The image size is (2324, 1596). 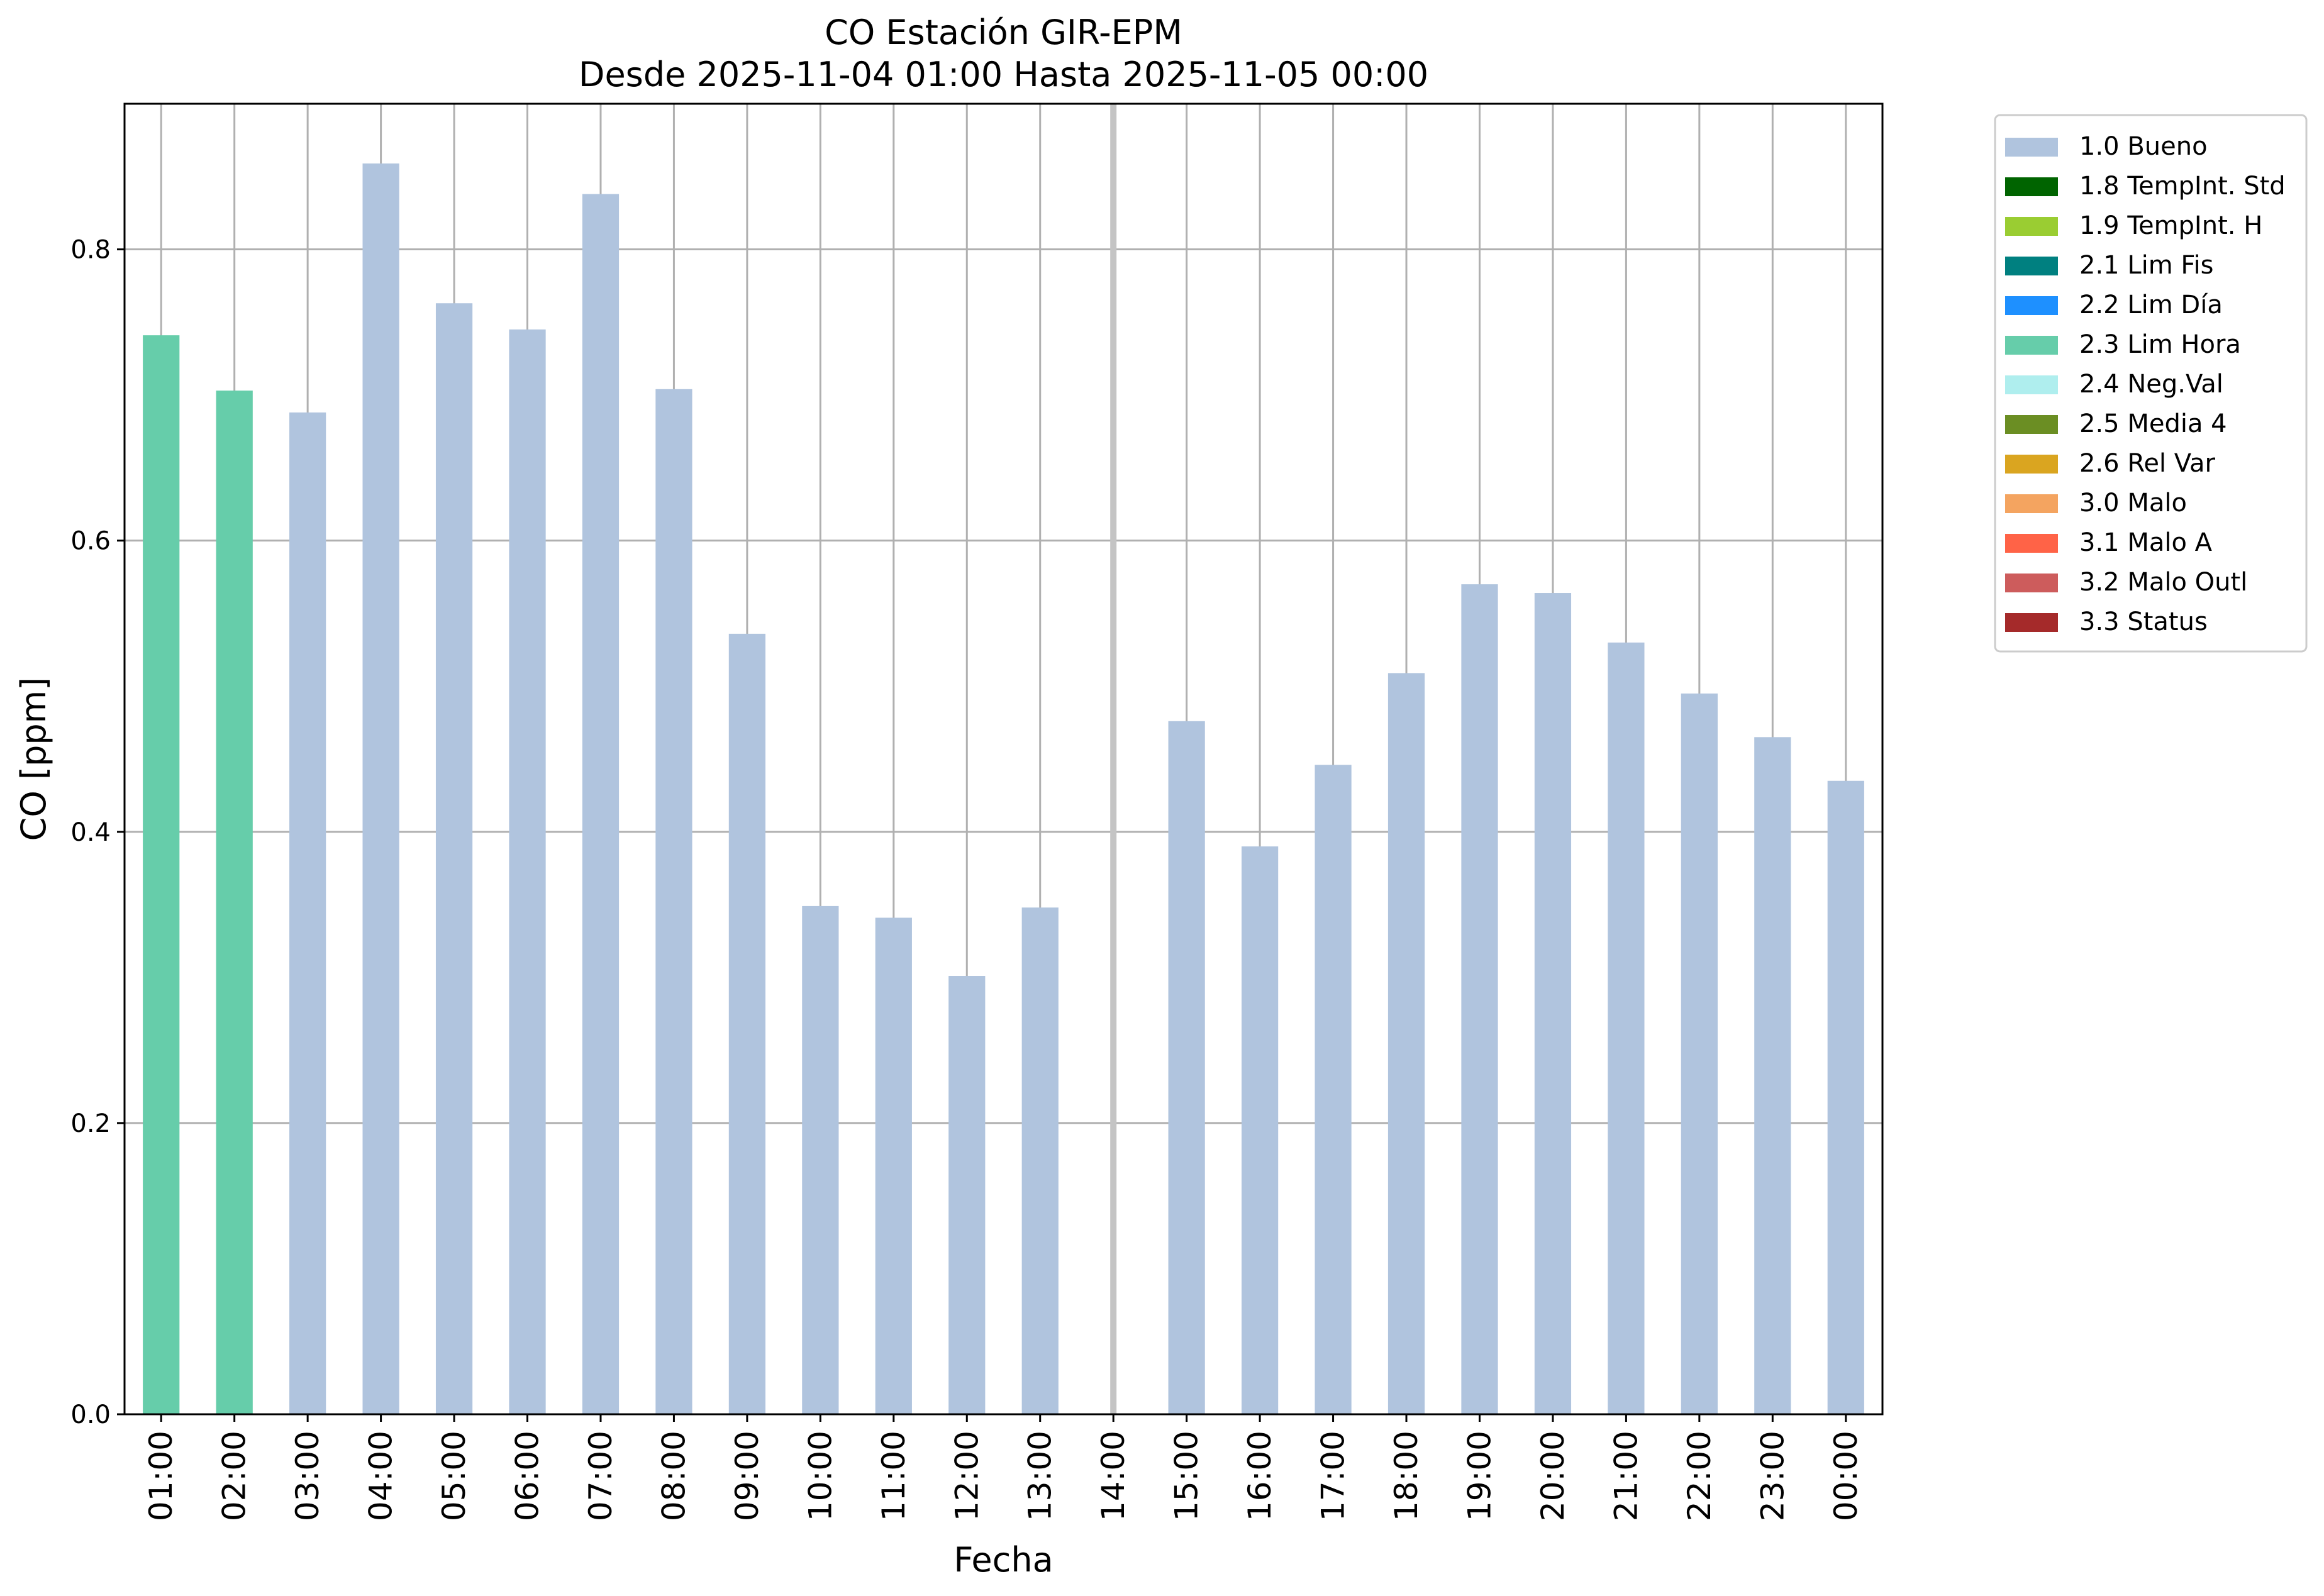 What do you see at coordinates (820, 1476) in the screenshot?
I see `x-tick-label: 10:00` at bounding box center [820, 1476].